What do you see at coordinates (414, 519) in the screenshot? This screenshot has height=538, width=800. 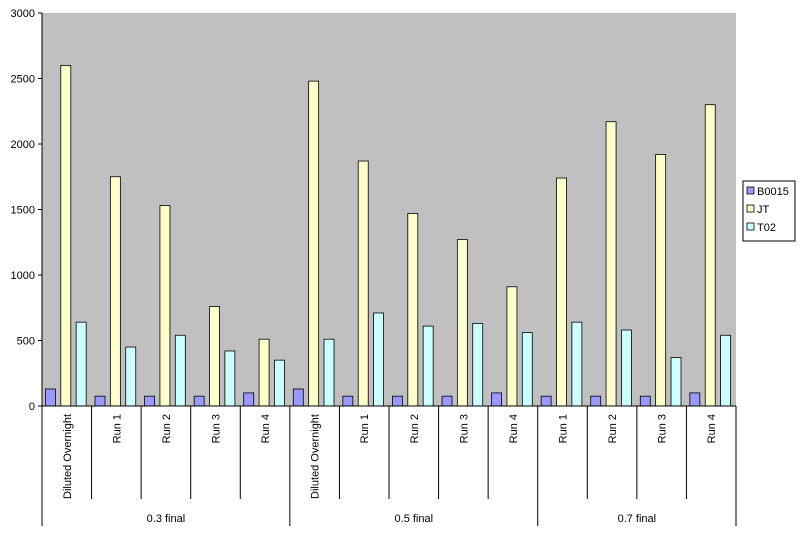 I see `group-label: 0.5 final` at bounding box center [414, 519].